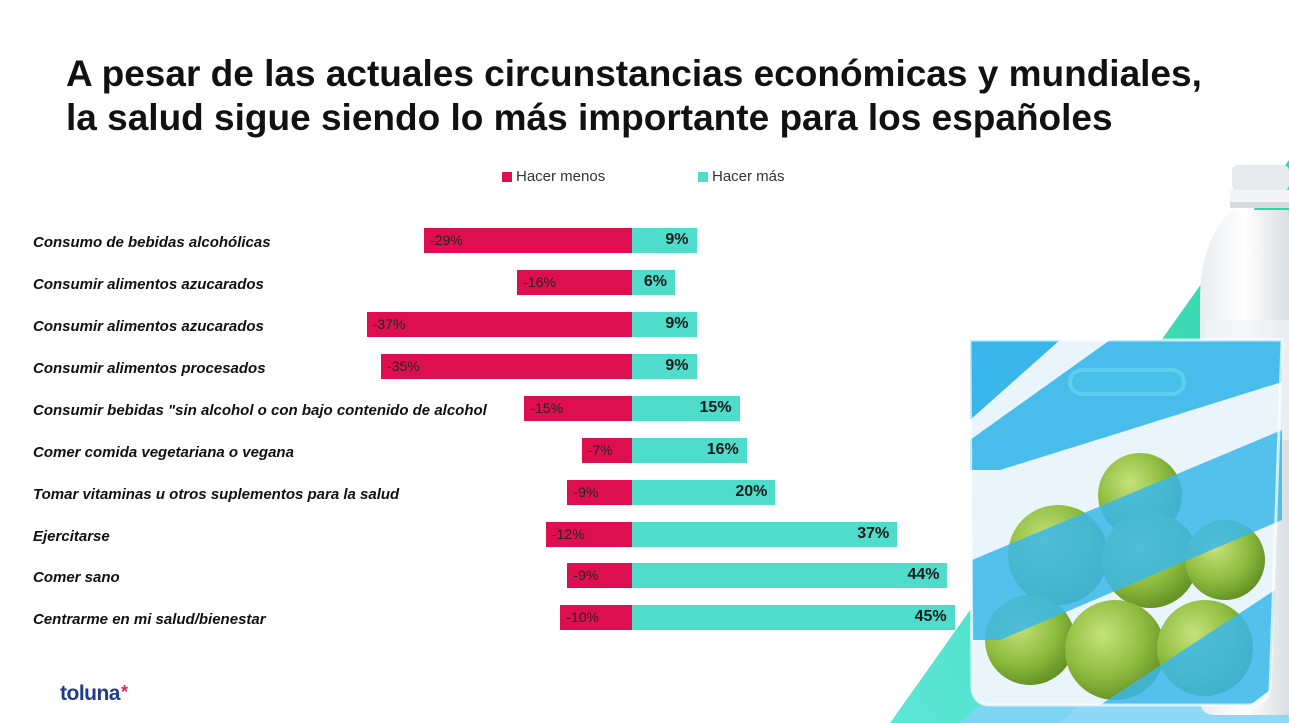 The image size is (1289, 723). Describe the element at coordinates (873, 533) in the screenshot. I see `data-label-hacer-mas: 37%` at that location.